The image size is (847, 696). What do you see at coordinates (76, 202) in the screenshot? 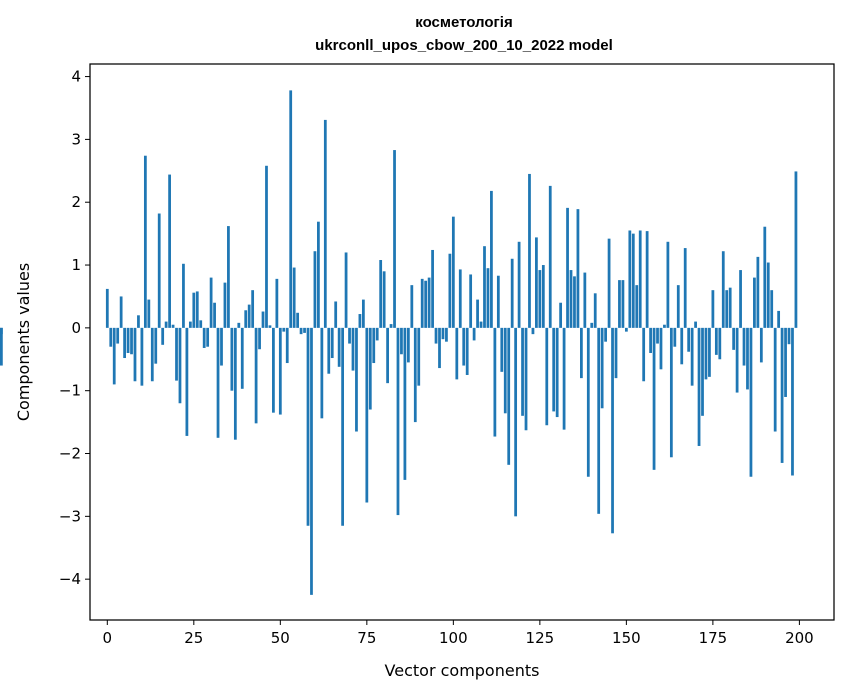
I see `y-tick-label: 2` at bounding box center [76, 202].